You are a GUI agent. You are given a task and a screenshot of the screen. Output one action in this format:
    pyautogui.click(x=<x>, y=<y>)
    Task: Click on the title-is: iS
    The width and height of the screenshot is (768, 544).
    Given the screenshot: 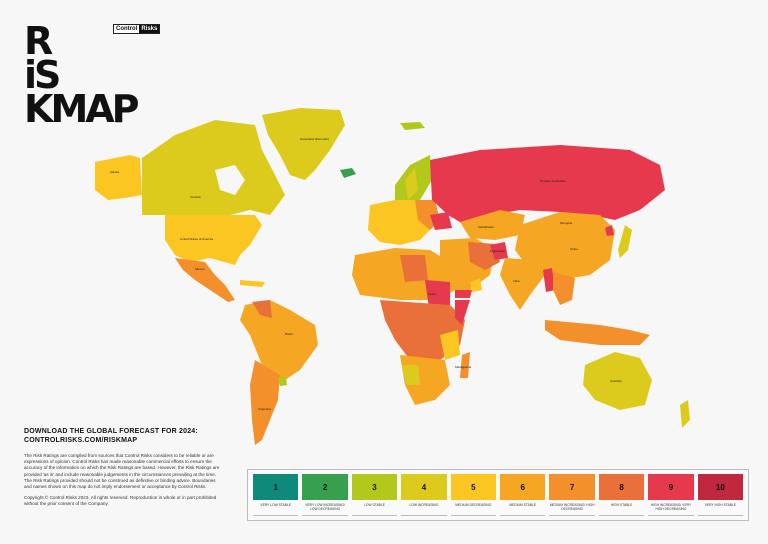 What is the action you would take?
    pyautogui.click(x=42, y=75)
    